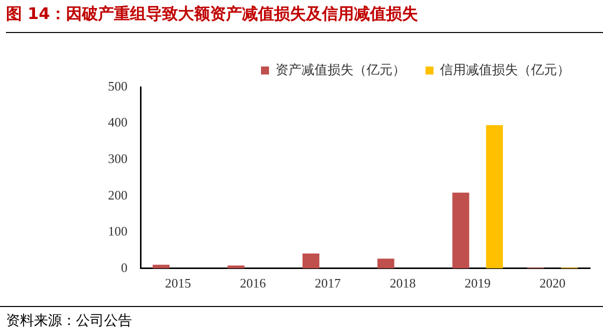 The image size is (603, 334). What do you see at coordinates (253, 283) in the screenshot?
I see `x-tick-label: 2016` at bounding box center [253, 283].